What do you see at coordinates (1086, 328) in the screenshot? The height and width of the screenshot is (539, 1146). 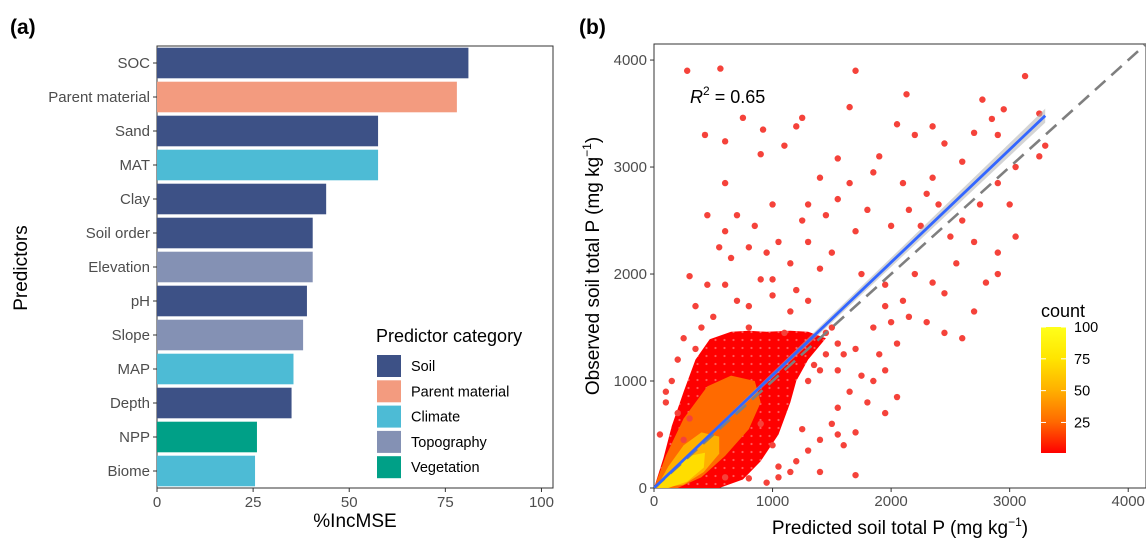 I see `colorbar-tick-label: 100` at bounding box center [1086, 328].